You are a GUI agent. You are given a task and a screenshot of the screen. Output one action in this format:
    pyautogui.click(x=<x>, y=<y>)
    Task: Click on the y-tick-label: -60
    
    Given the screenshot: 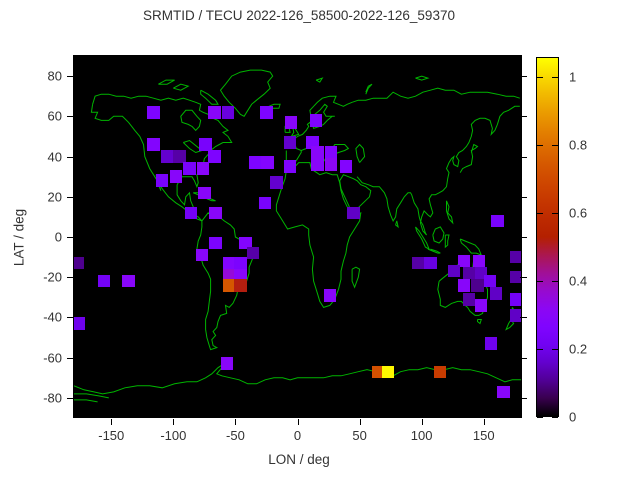 What is the action you would take?
    pyautogui.click(x=52, y=358)
    